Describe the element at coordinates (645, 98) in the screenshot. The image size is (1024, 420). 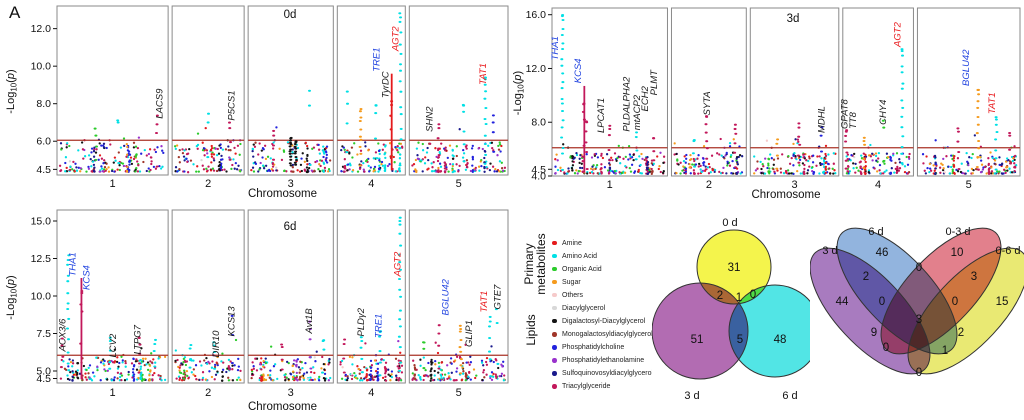
I see `gene-label-ECH2: ECH2` at that location.